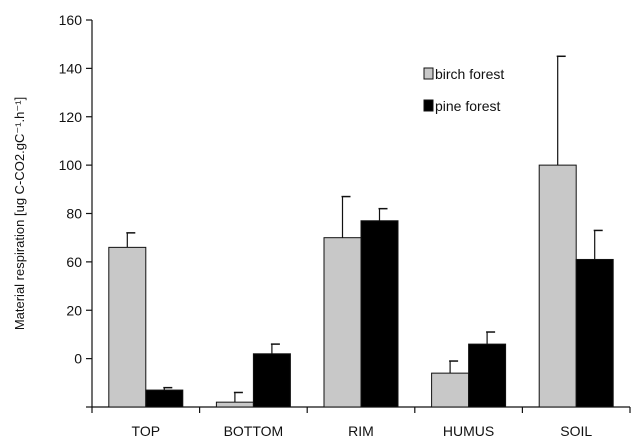  I want to click on x-tick-label: SOIL, so click(576, 431).